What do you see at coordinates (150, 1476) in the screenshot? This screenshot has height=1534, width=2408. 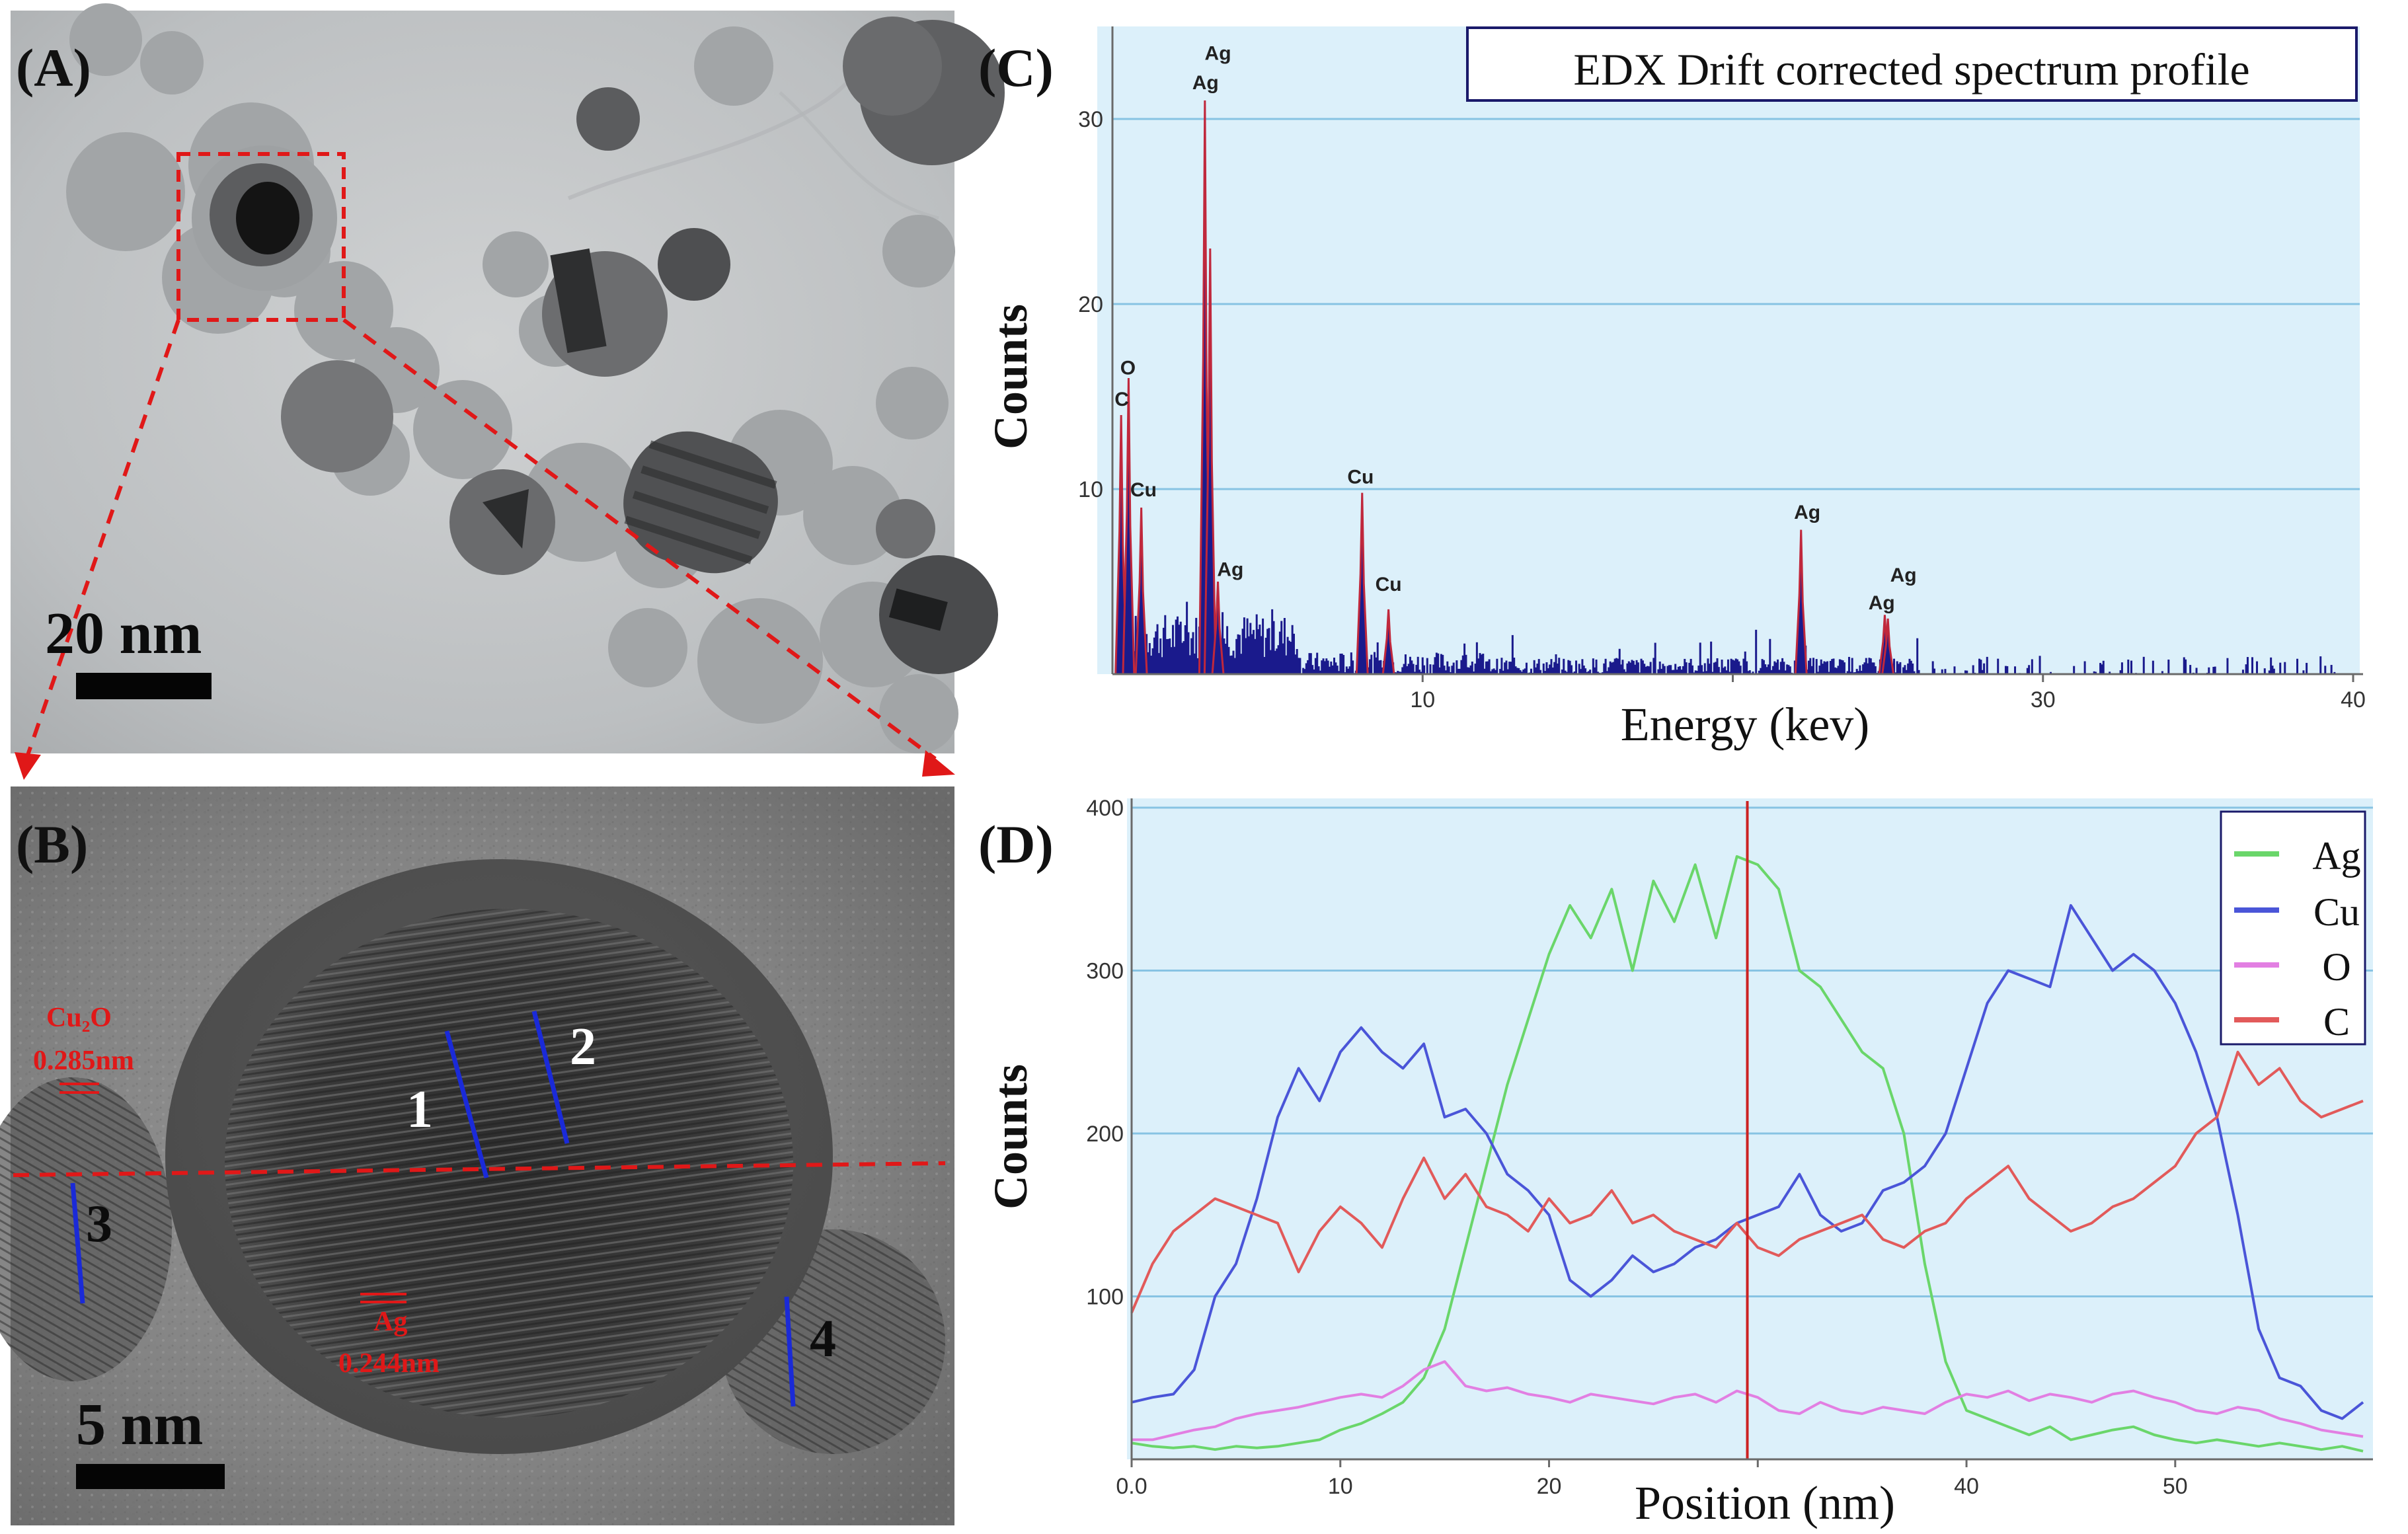 I see `scale-bar-b` at bounding box center [150, 1476].